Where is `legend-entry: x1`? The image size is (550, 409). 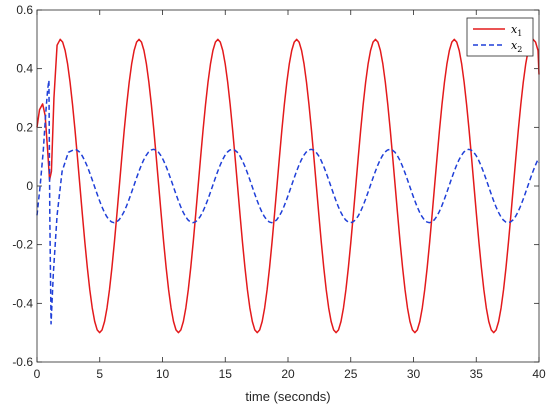
legend-entry: x1 is located at coordinates (516, 30).